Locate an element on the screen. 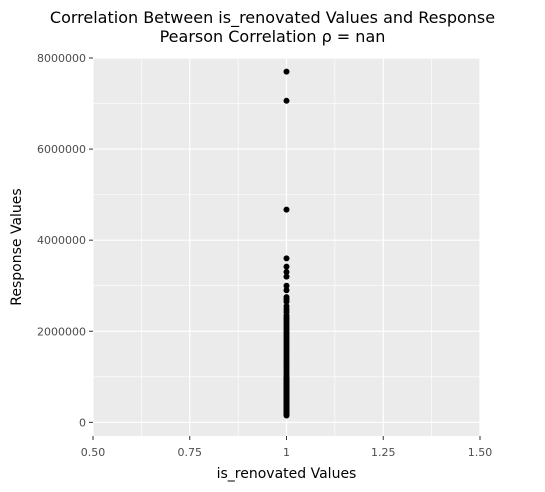 The height and width of the screenshot is (492, 545). y-tick-label: 6000000 is located at coordinates (61, 149).